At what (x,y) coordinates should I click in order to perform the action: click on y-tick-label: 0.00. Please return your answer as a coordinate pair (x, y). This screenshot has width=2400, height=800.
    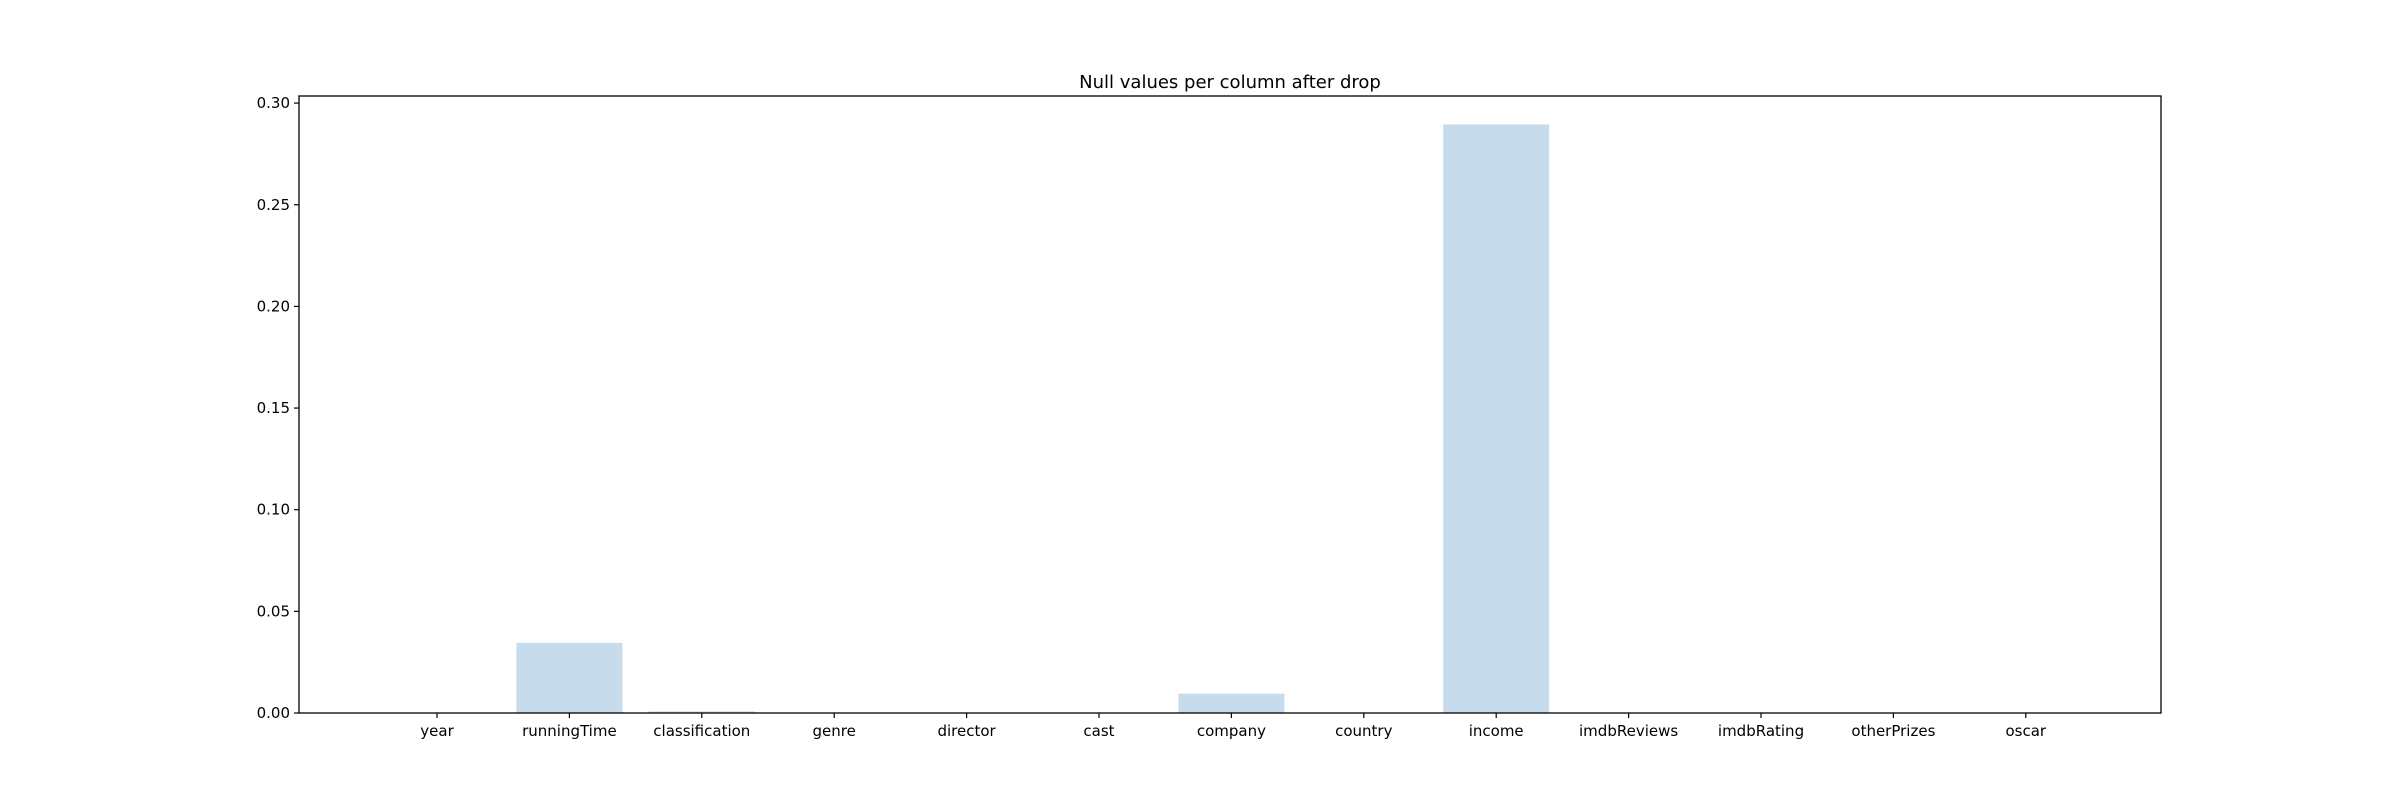
    Looking at the image, I should click on (273, 713).